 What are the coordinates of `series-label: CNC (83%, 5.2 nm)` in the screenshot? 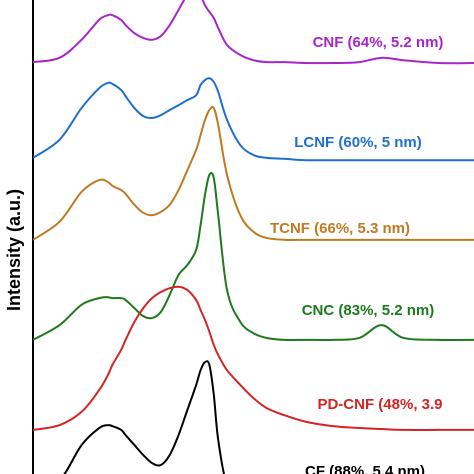 It's located at (368, 310).